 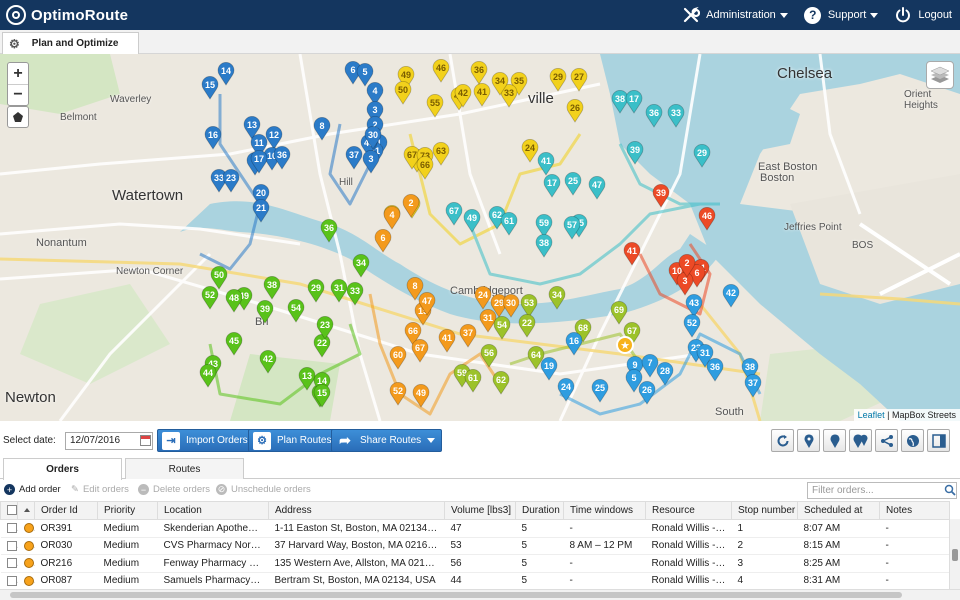 What do you see at coordinates (18, 73) in the screenshot?
I see `zoom-in-button: +` at bounding box center [18, 73].